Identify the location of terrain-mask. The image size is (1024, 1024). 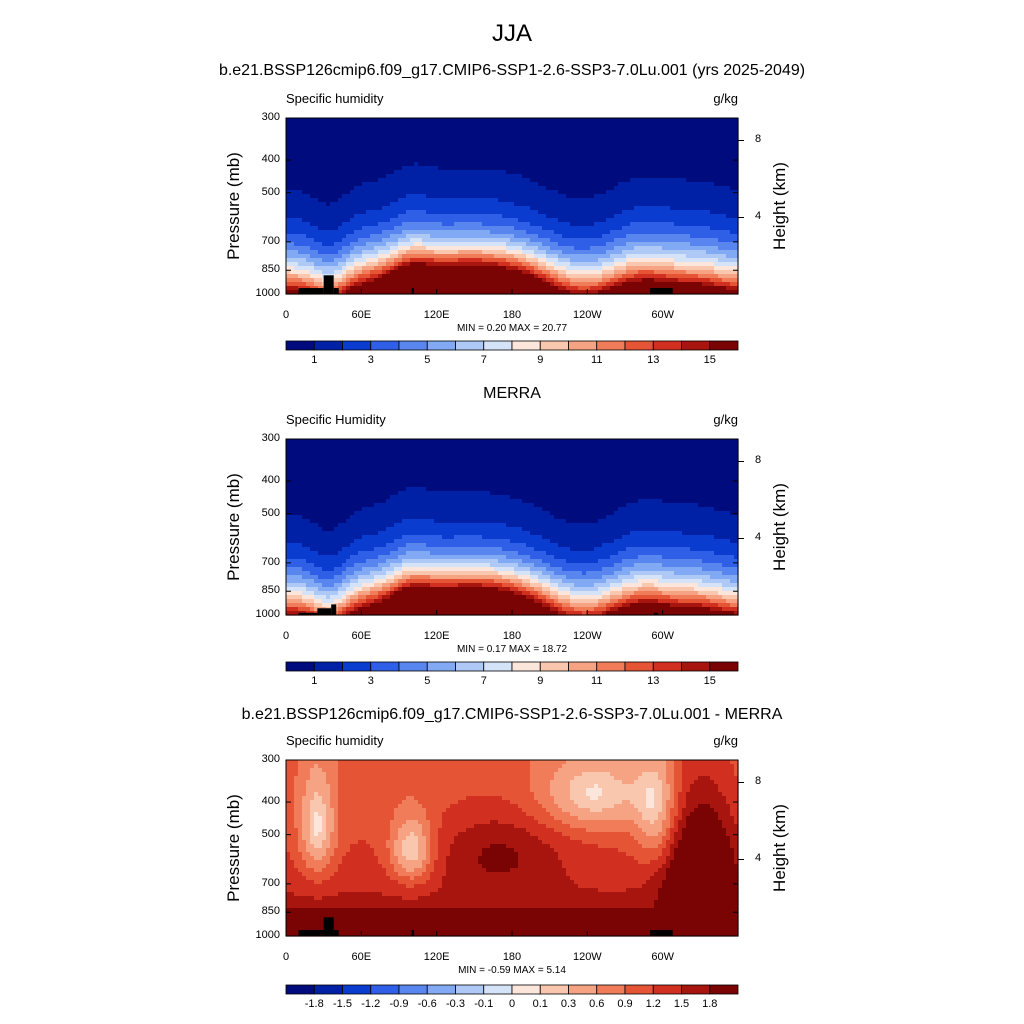
(328, 284).